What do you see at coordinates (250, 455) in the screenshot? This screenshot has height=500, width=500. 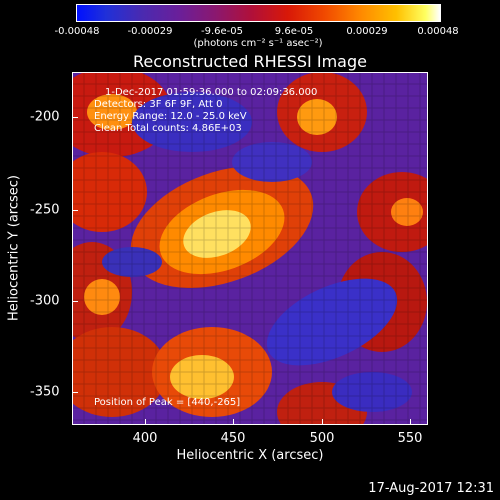 I see `x-axis-label: Heliocentric X (arcsec)` at bounding box center [250, 455].